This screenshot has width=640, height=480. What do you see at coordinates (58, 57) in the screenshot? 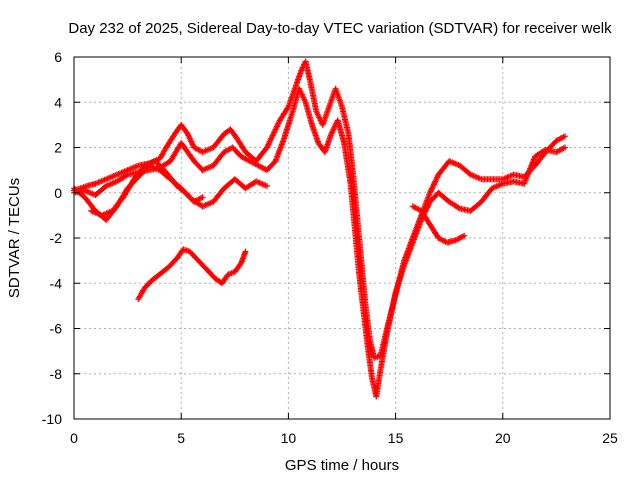
I see `y-tick-label: 6` at bounding box center [58, 57].